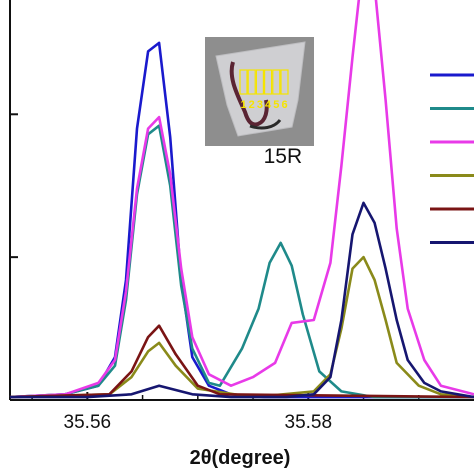  I want to click on inset-strip-number: 5, so click(276, 105).